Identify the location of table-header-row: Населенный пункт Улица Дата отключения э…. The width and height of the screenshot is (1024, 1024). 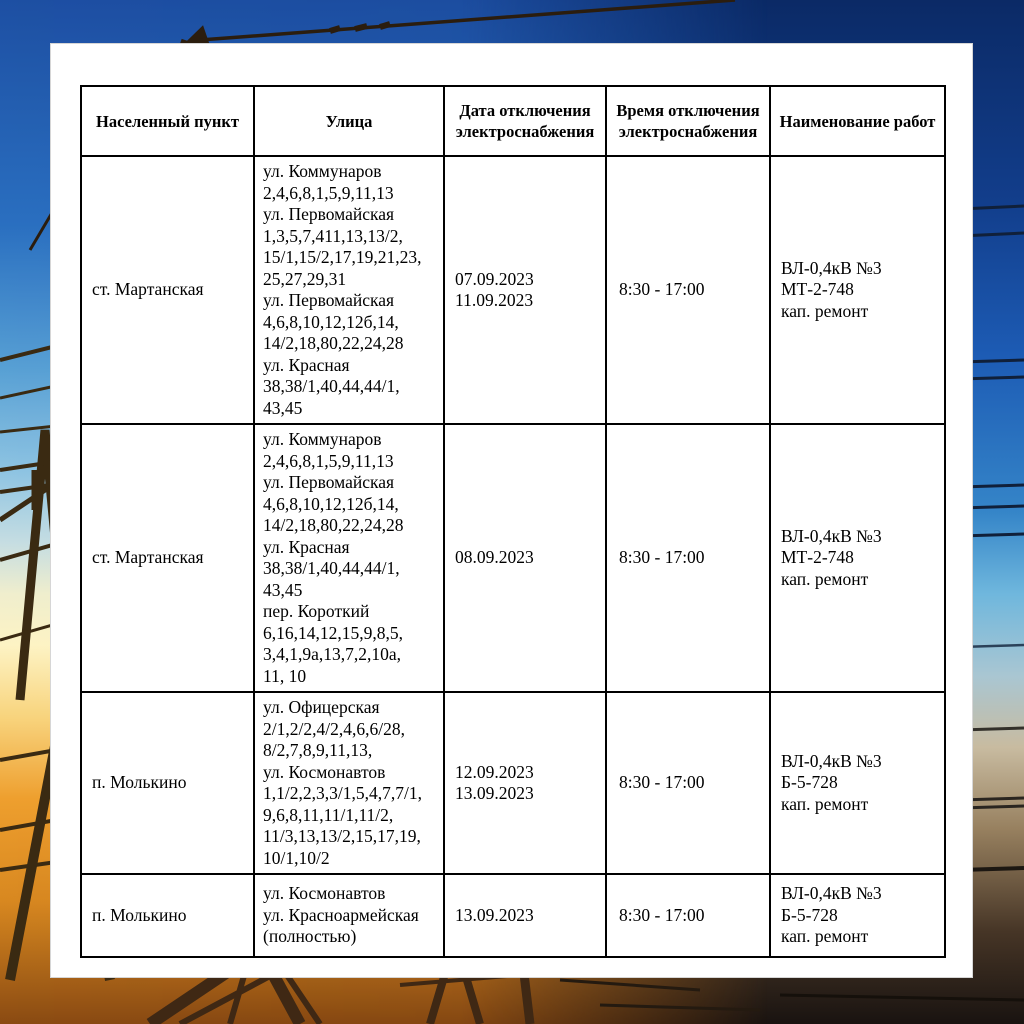
(513, 121).